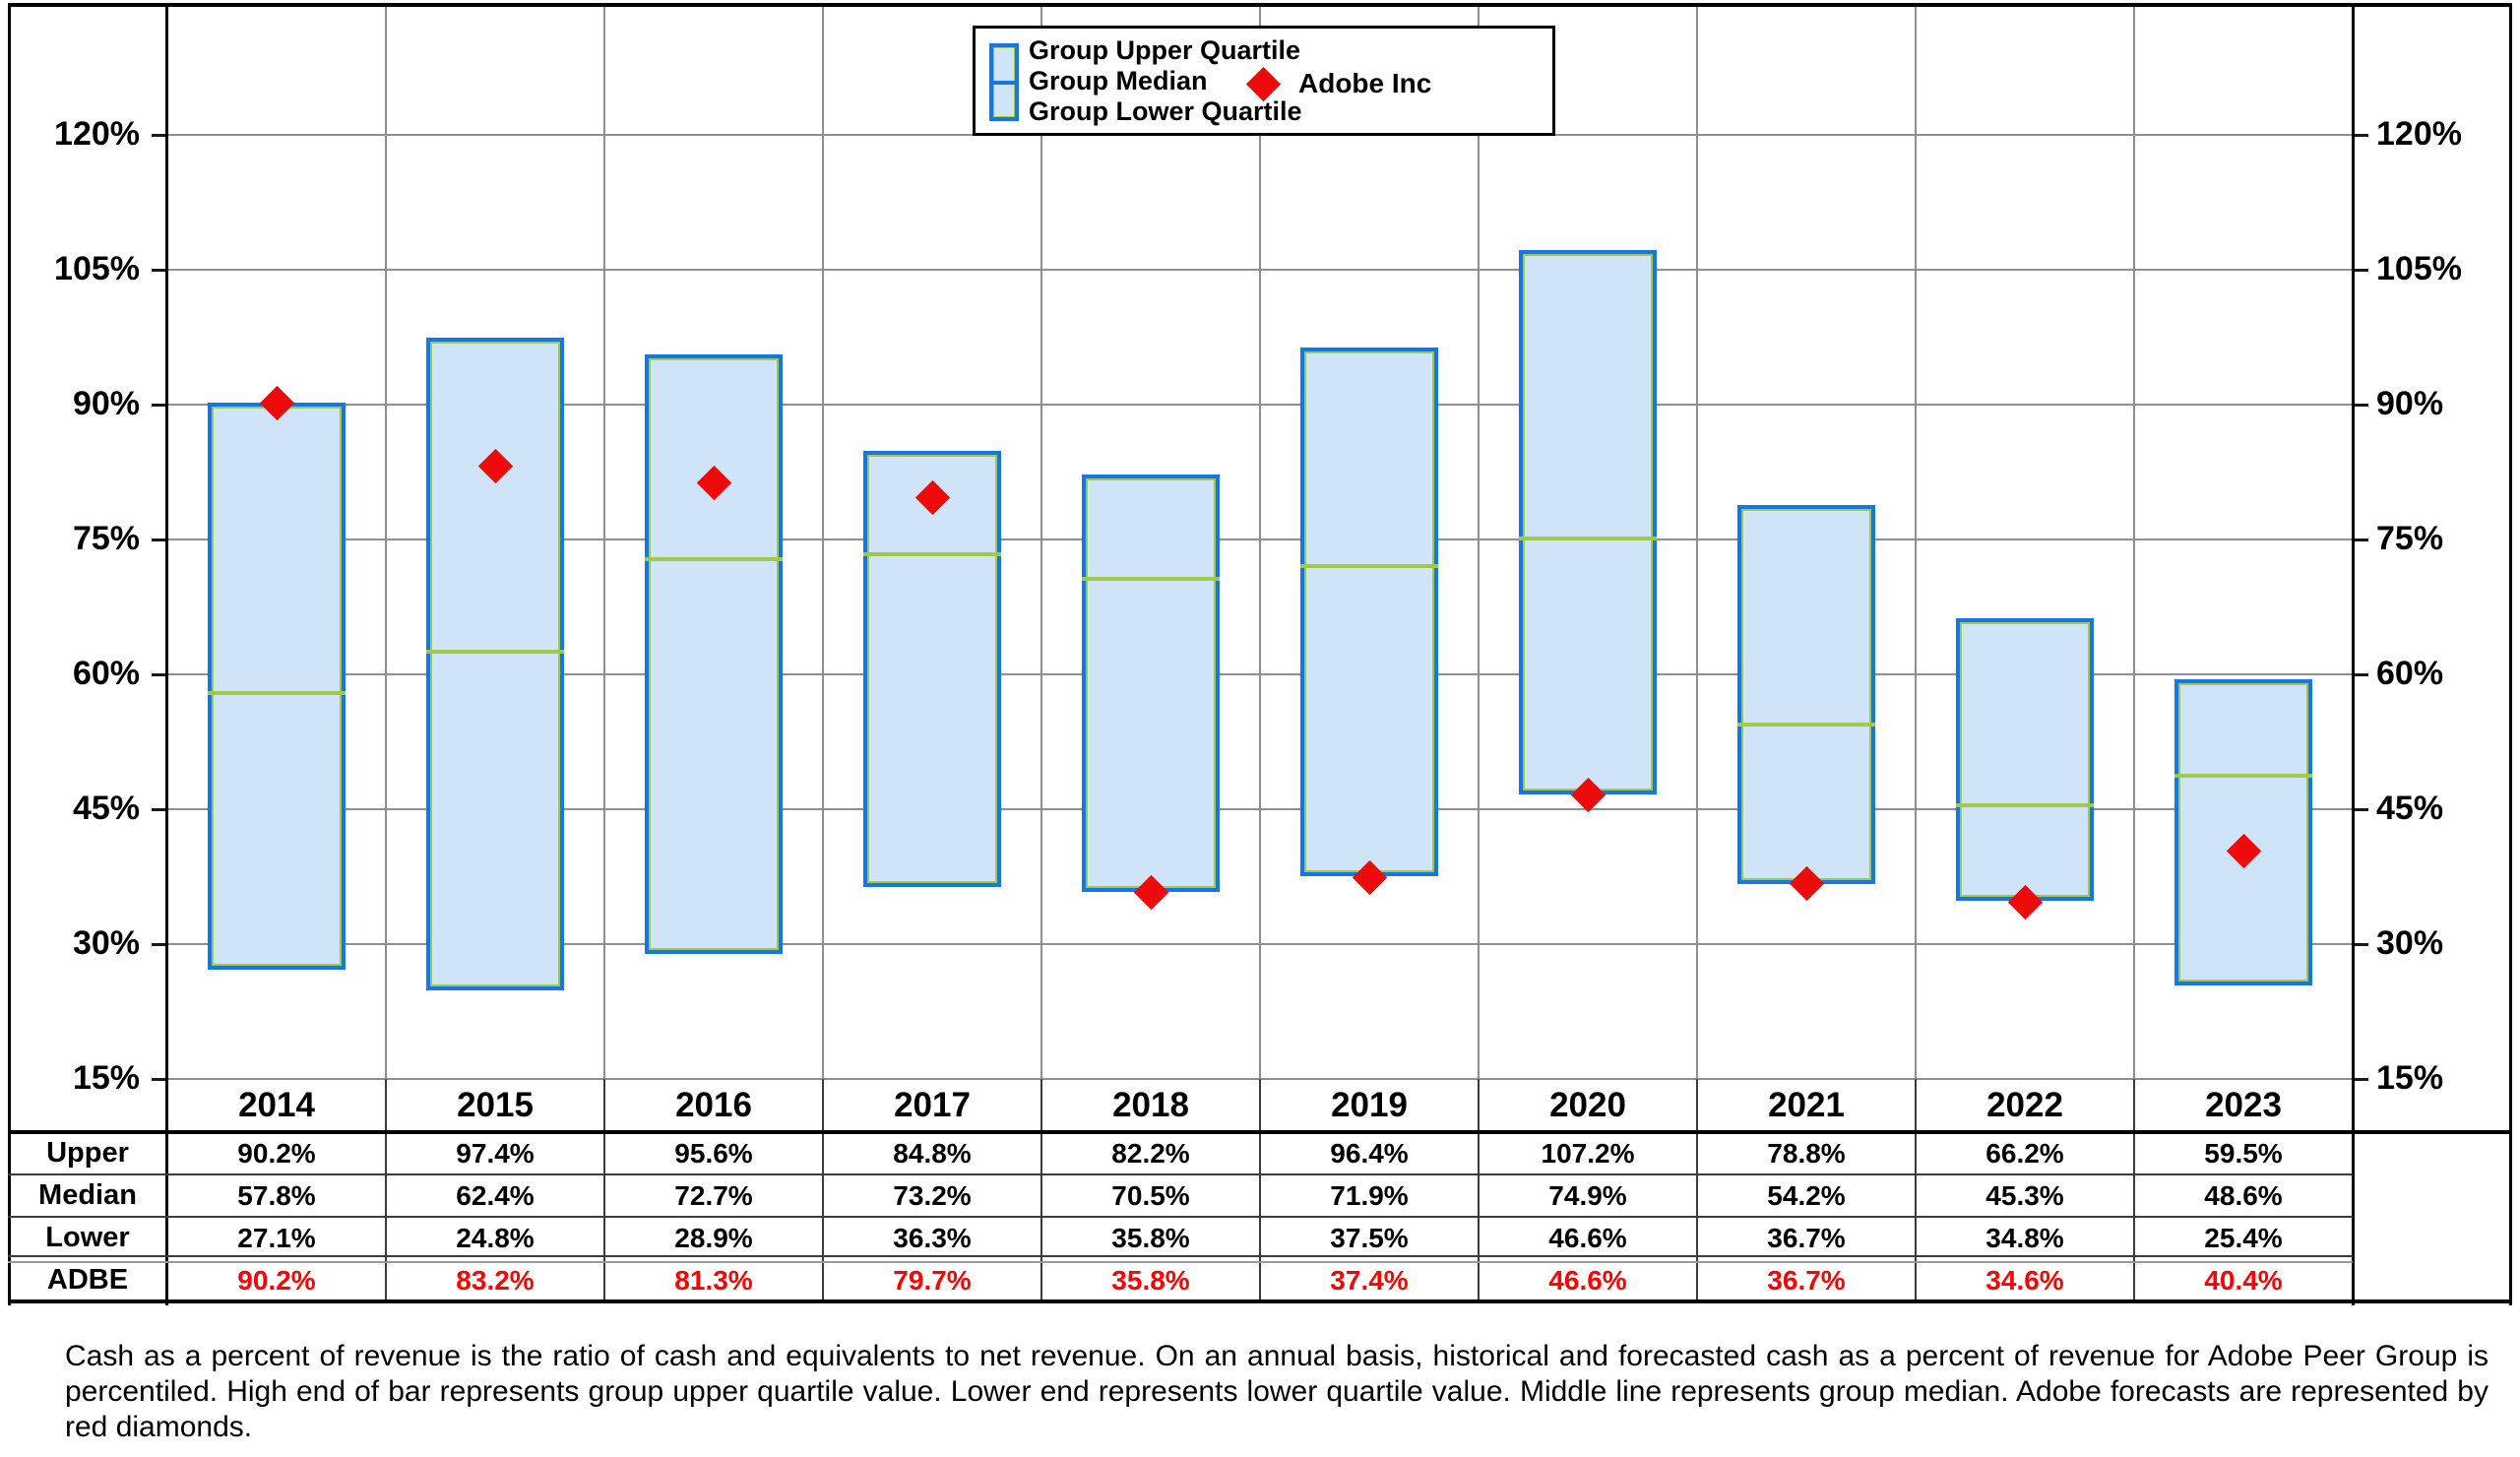  I want to click on y-axis-label-left: 15%, so click(106, 1078).